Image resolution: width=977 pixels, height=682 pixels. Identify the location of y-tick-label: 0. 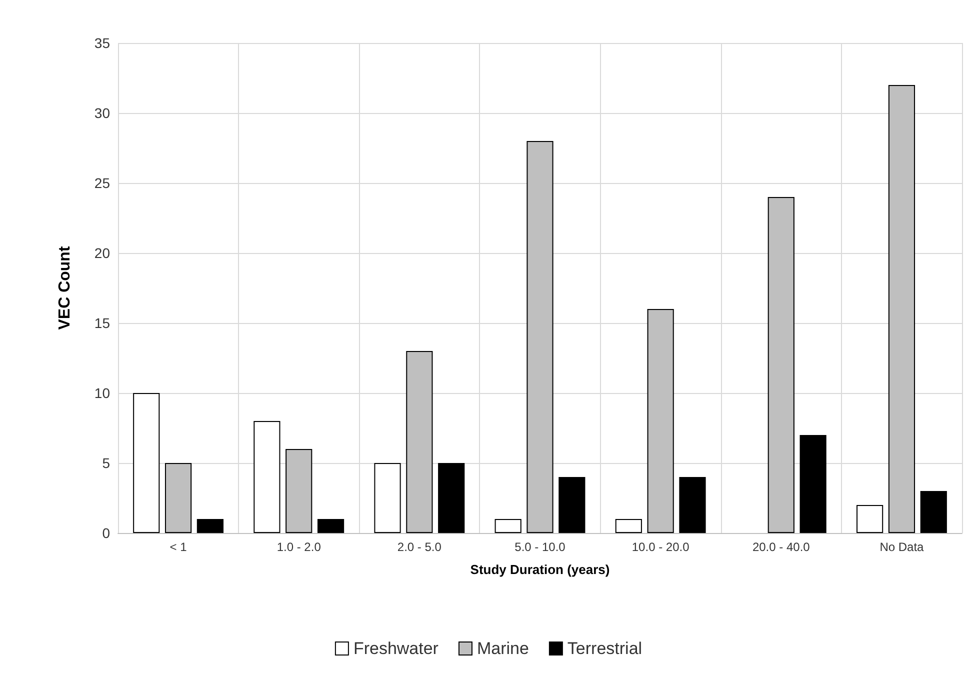
(106, 533).